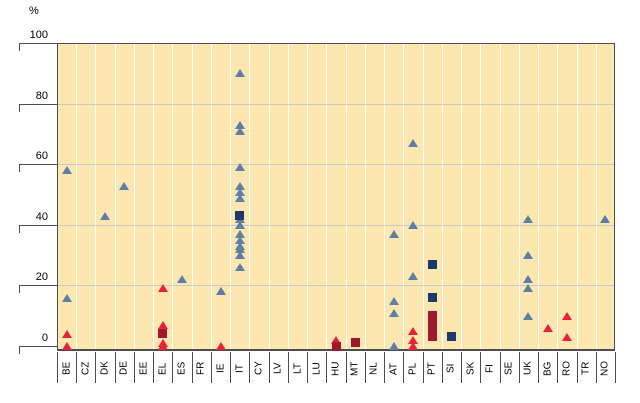 Image resolution: width=640 pixels, height=403 pixels. What do you see at coordinates (413, 368) in the screenshot?
I see `x-category-label: PL` at bounding box center [413, 368].